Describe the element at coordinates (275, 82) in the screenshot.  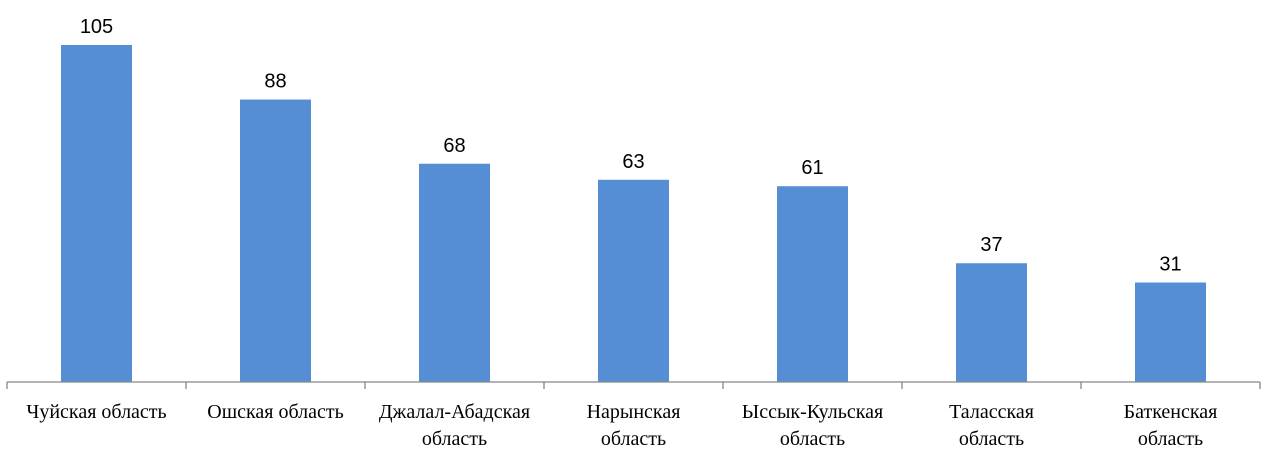
I see `data-label: 88` at that location.